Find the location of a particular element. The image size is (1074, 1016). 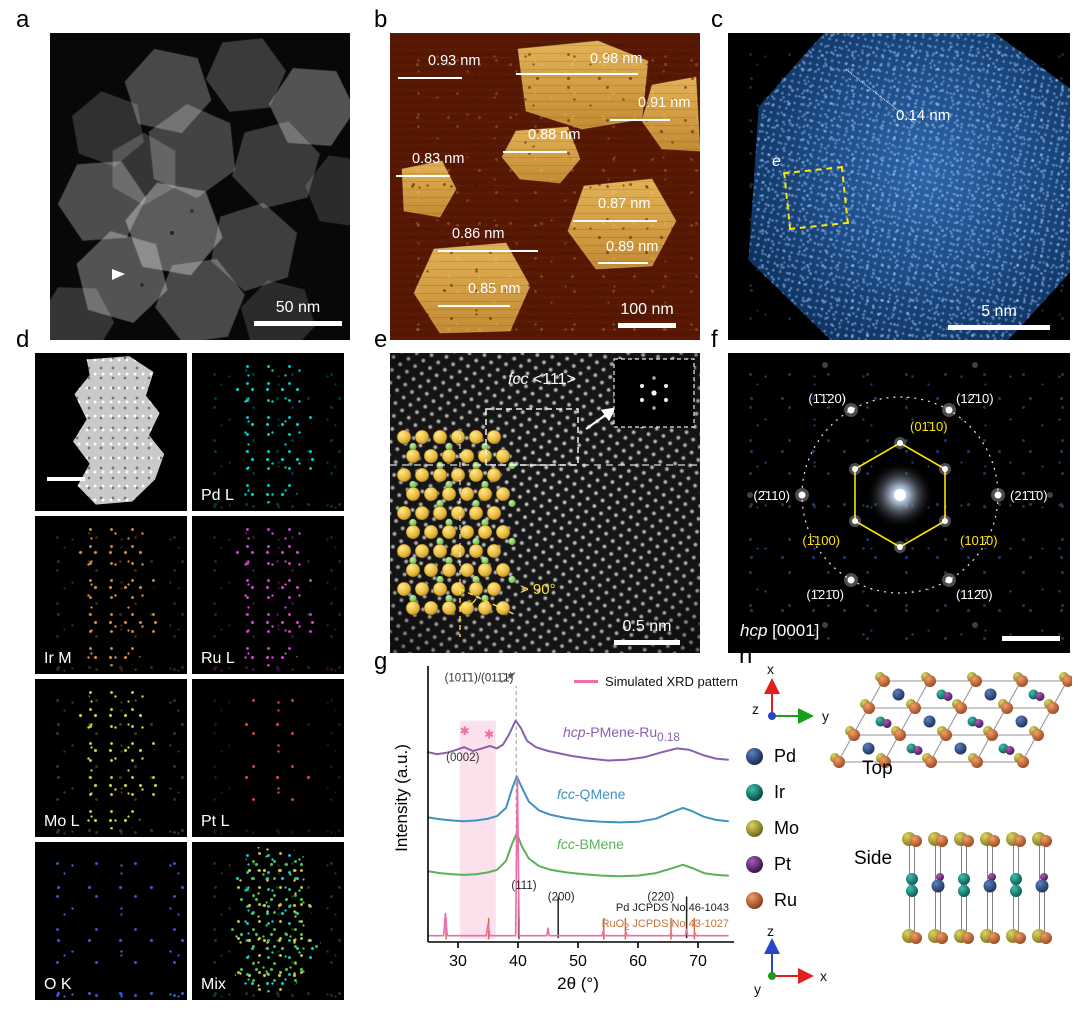

reflection-index: (21̄1̄0) is located at coordinates (1029, 495).